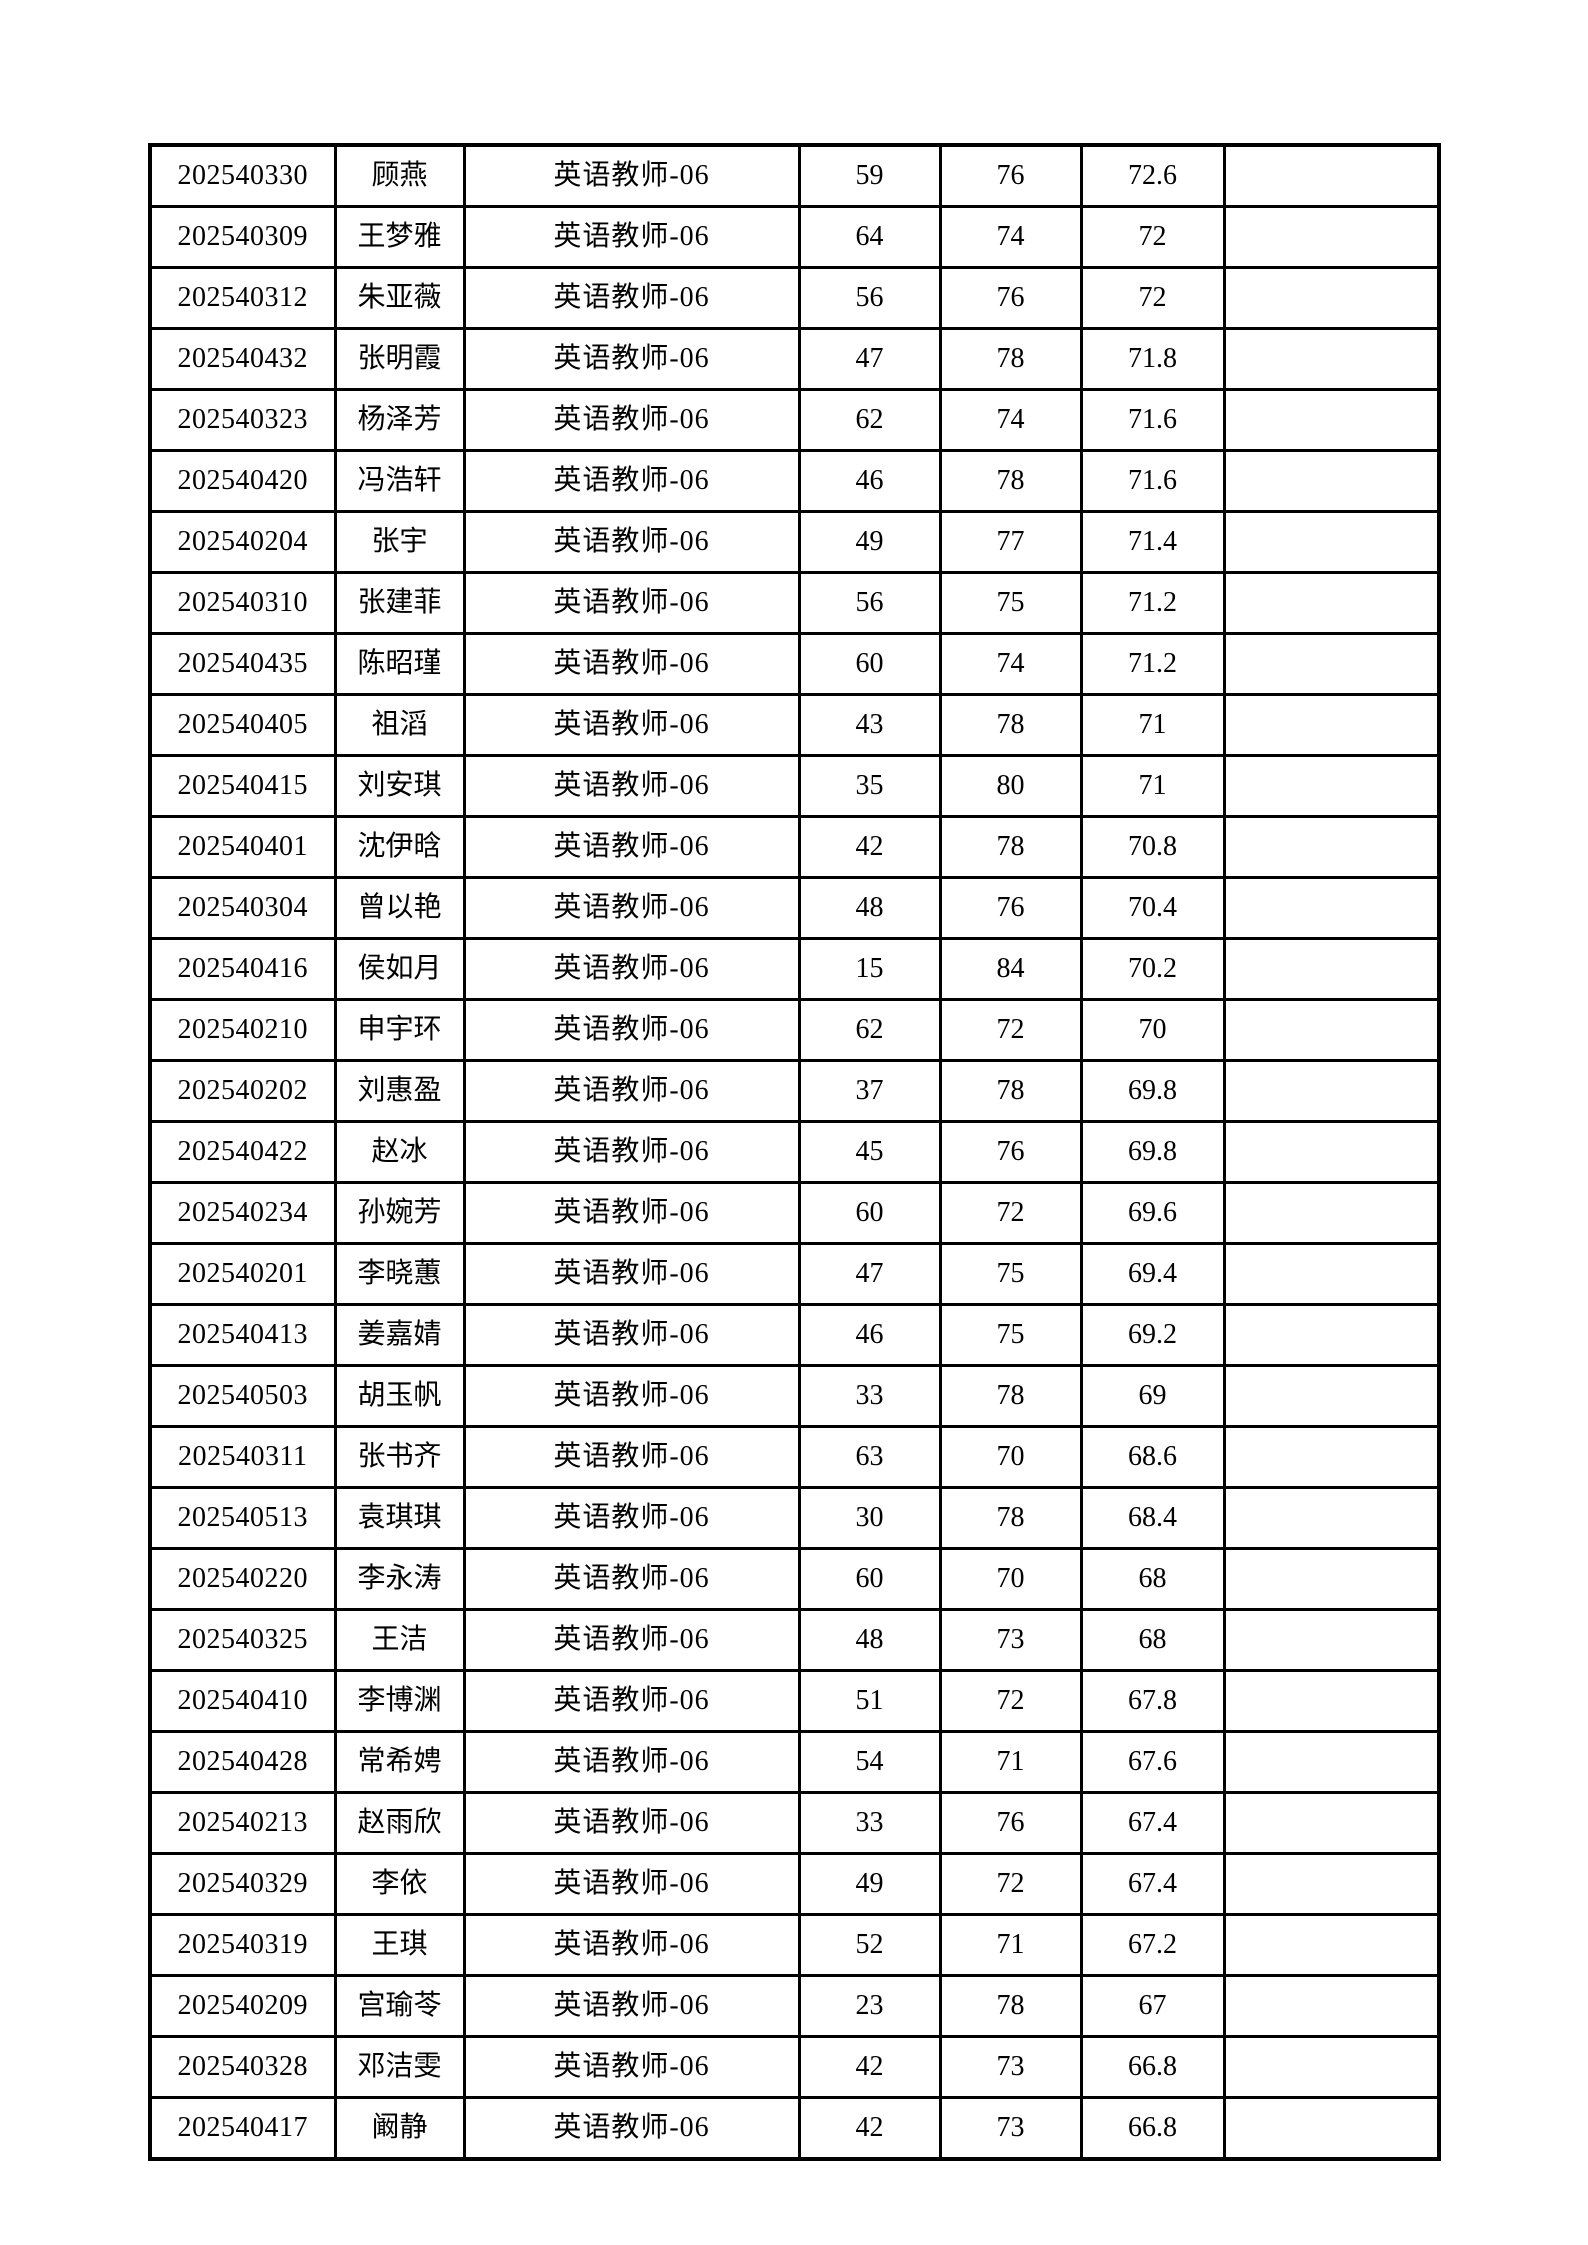  I want to click on cell-name: 赵冰, so click(399, 1152).